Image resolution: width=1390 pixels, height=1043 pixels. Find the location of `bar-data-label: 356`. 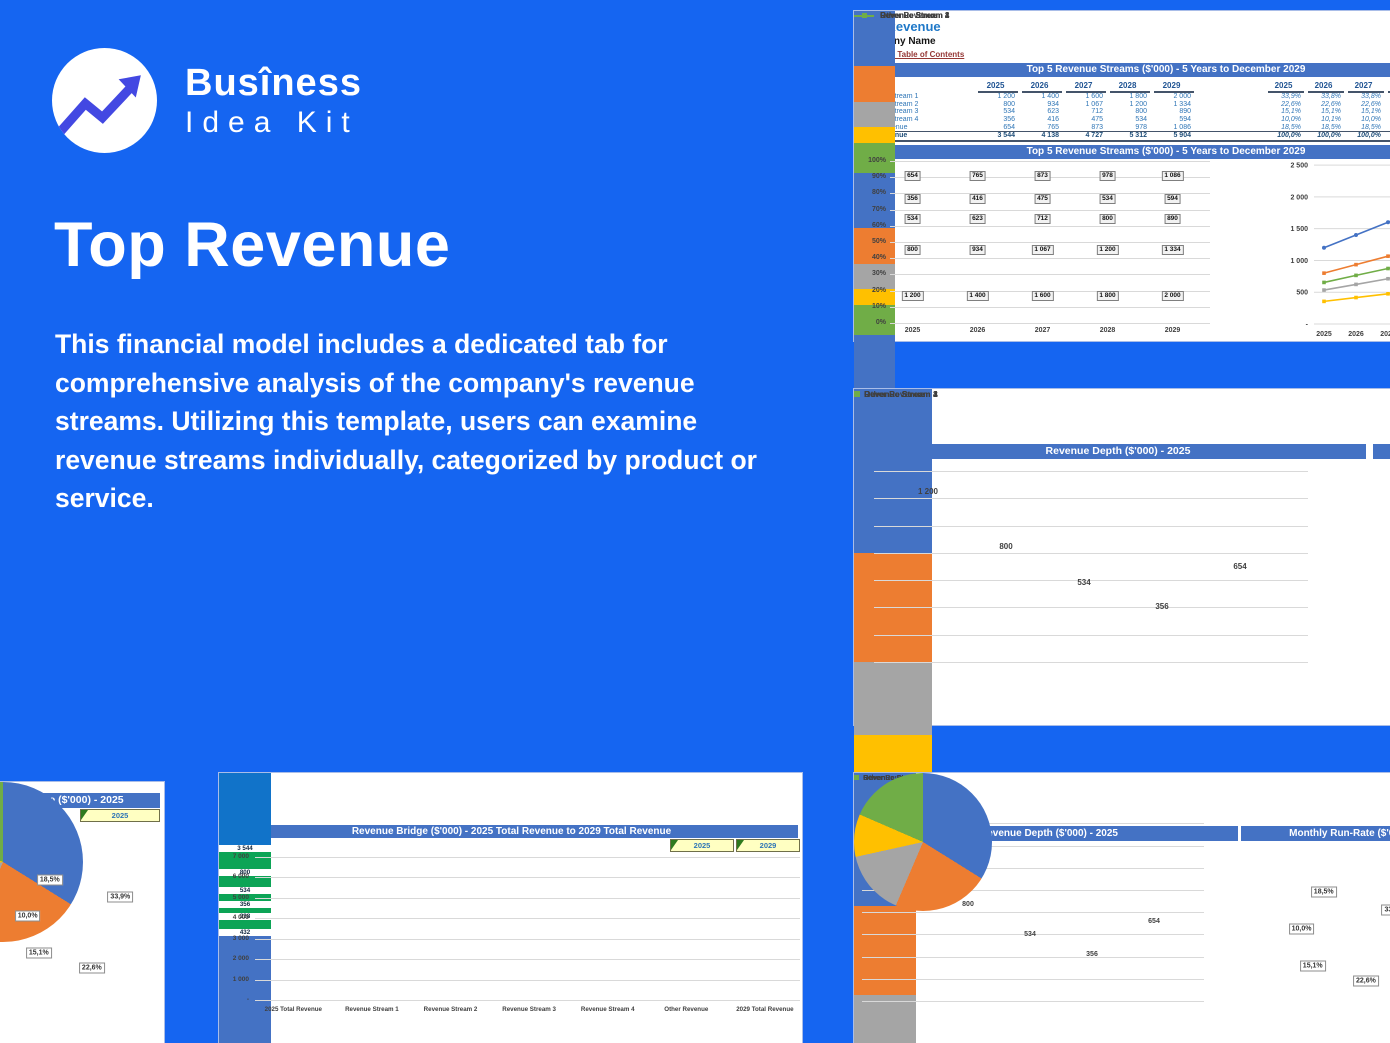

bar-data-label: 356 is located at coordinates (1092, 954).